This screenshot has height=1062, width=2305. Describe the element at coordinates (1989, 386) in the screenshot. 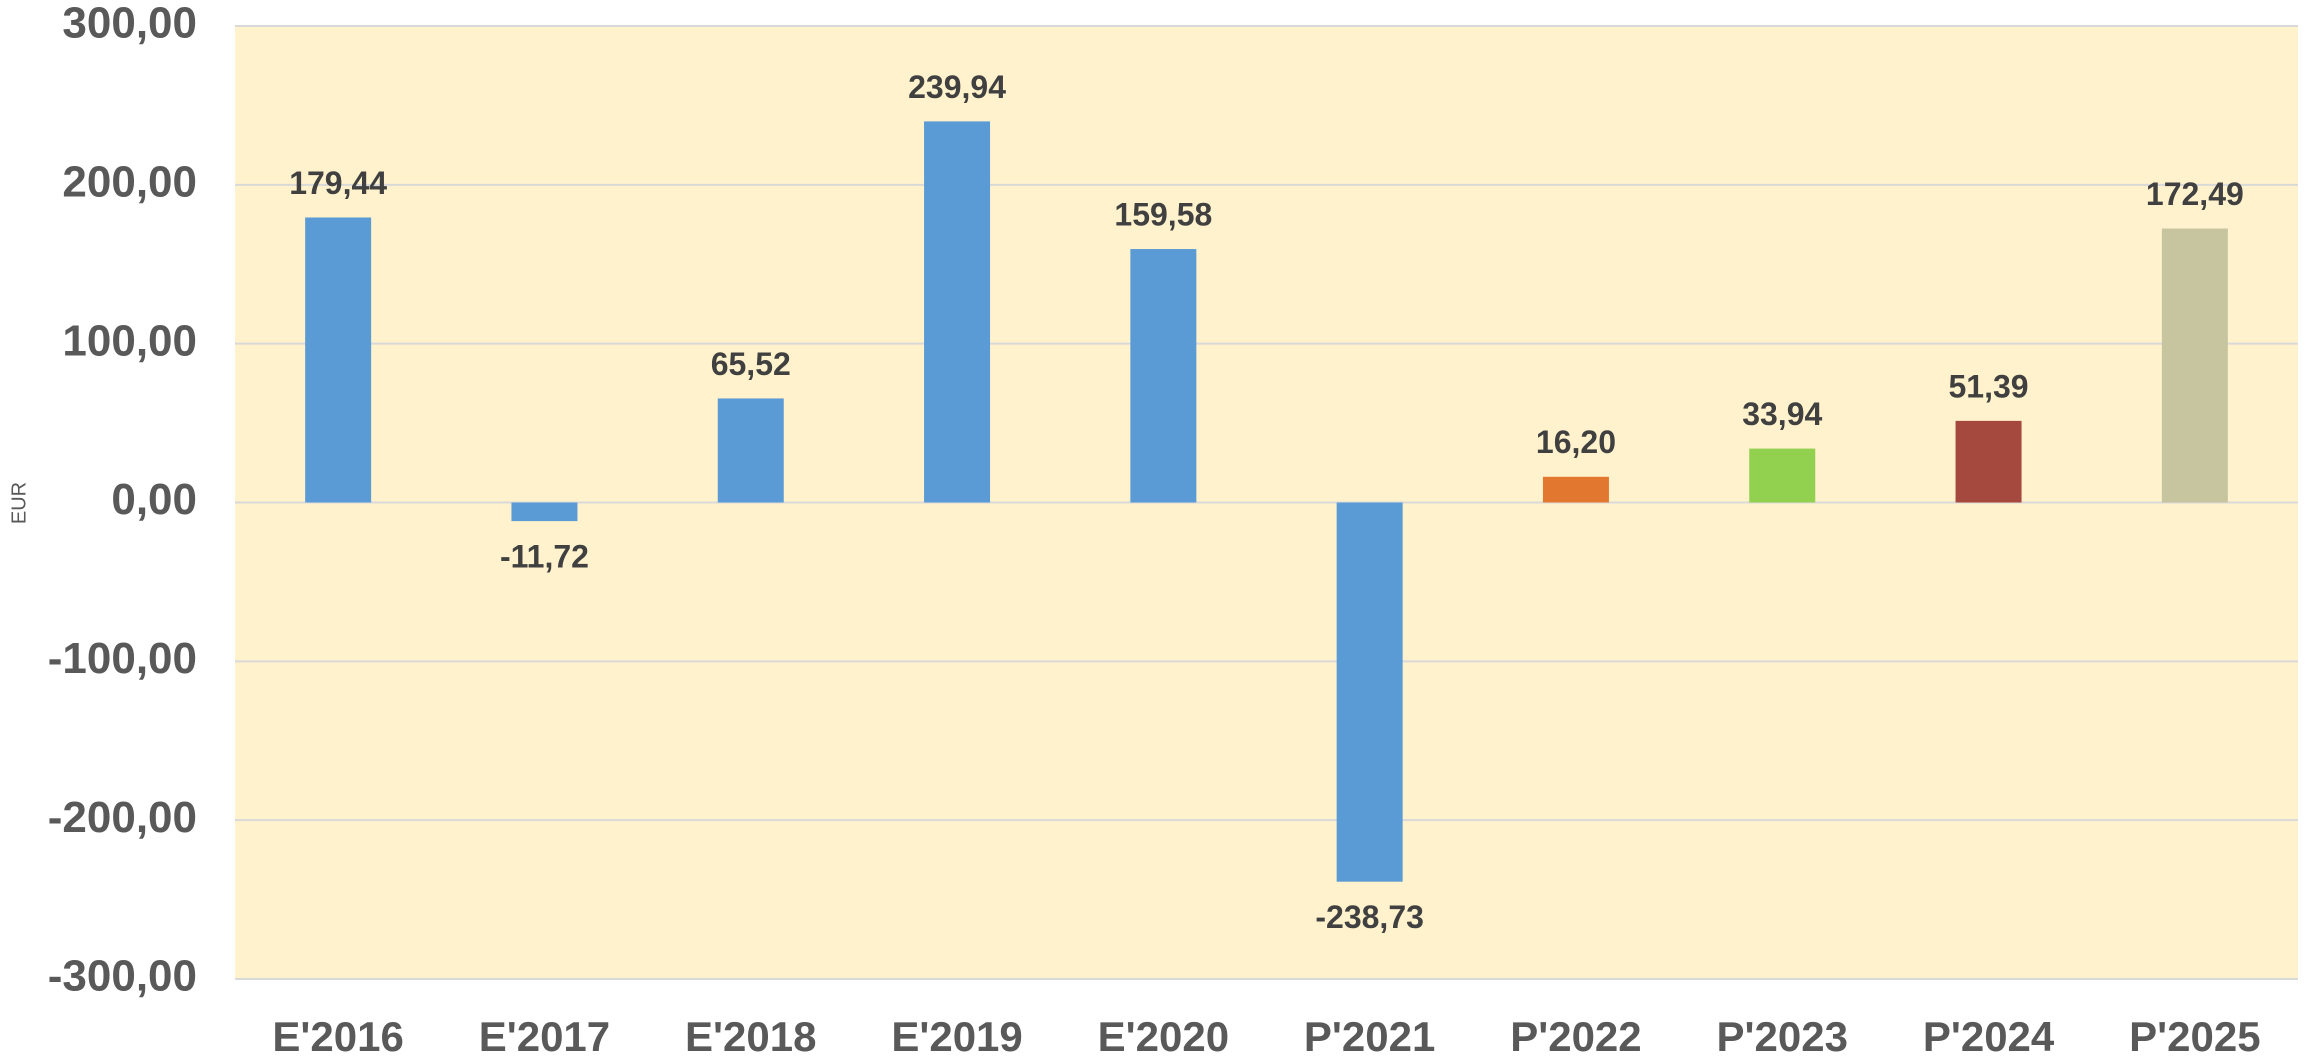

I see `data-label: 51,39` at that location.